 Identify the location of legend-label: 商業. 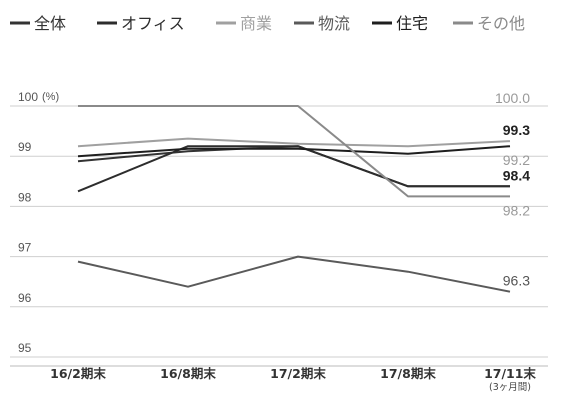
(256, 23).